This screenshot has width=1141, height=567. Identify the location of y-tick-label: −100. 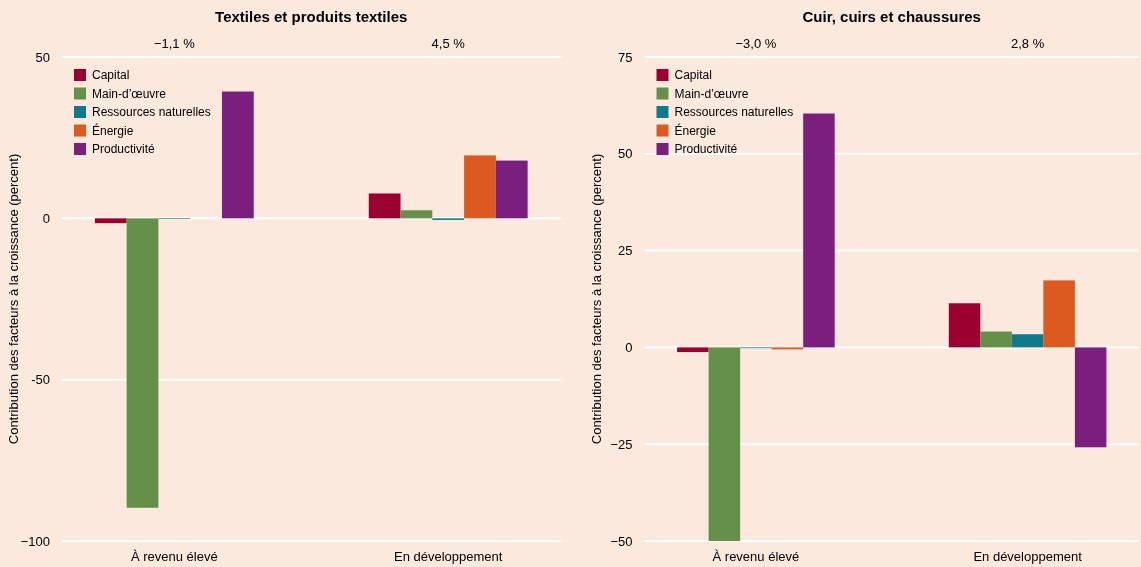
(35, 541).